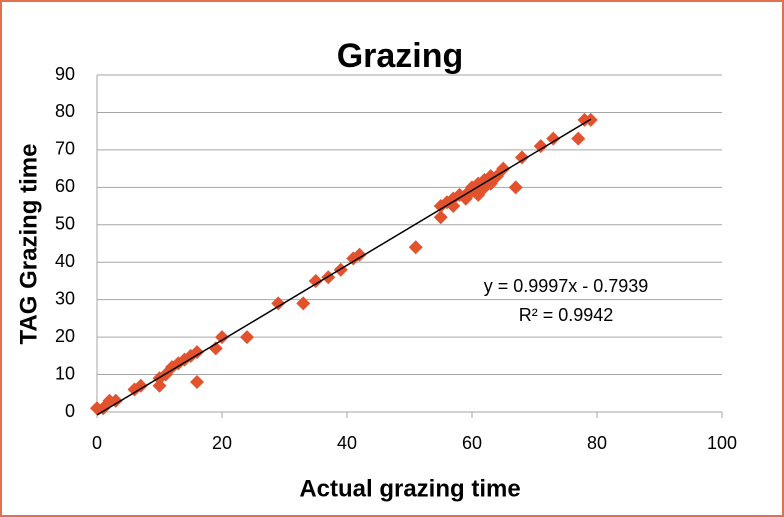 The image size is (784, 517). What do you see at coordinates (472, 443) in the screenshot?
I see `x-tick-label: 60` at bounding box center [472, 443].